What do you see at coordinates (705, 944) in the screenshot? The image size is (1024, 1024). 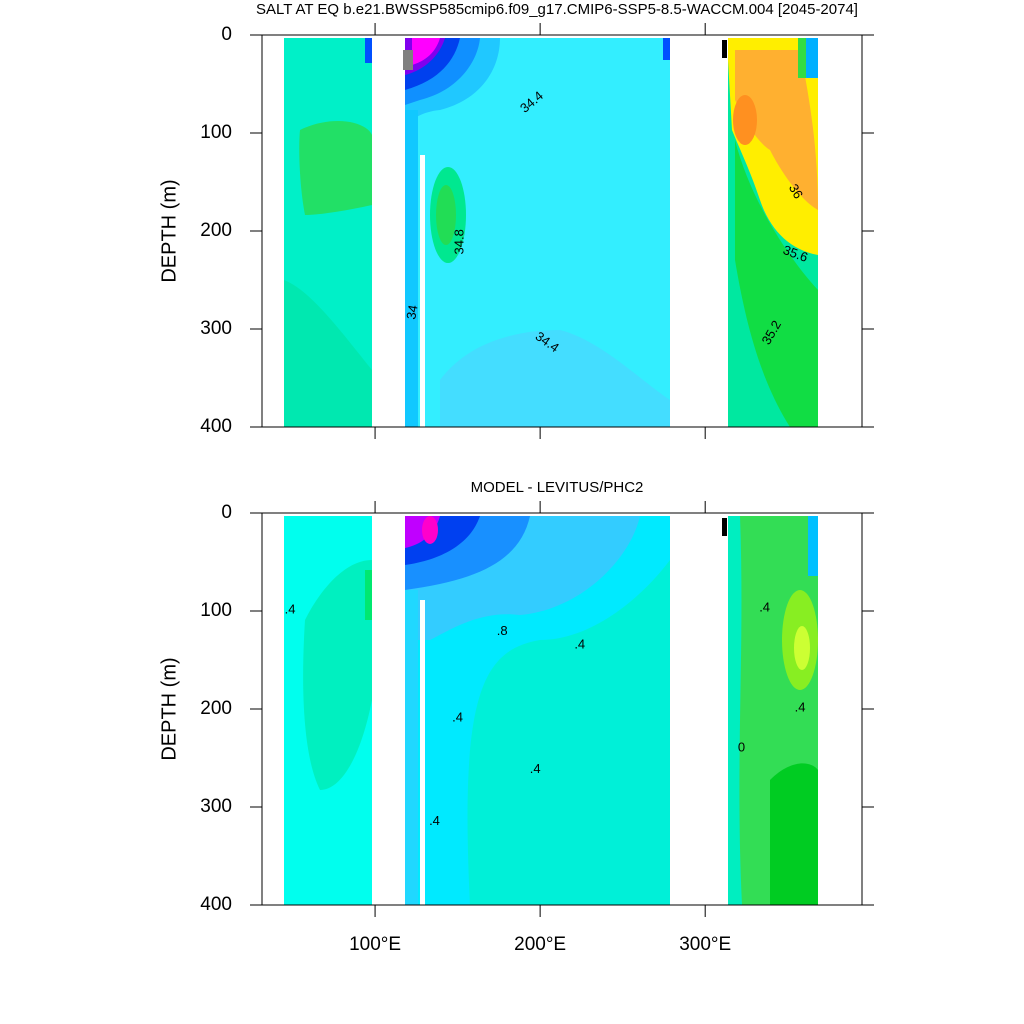 I see `x-tick-label: 300°E` at bounding box center [705, 944].